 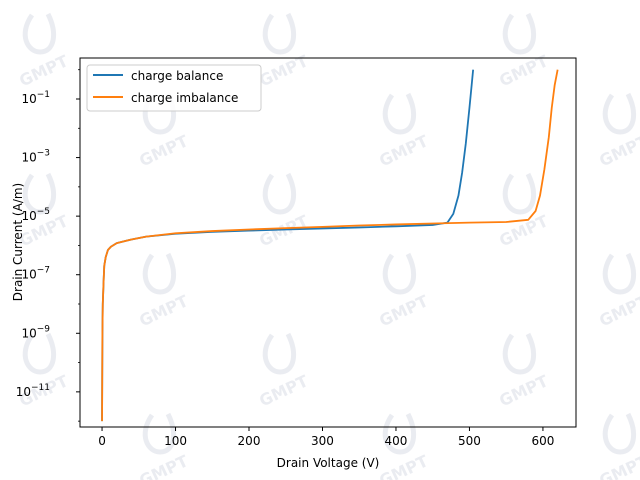 I want to click on x-tick-label: 600, so click(x=542, y=441).